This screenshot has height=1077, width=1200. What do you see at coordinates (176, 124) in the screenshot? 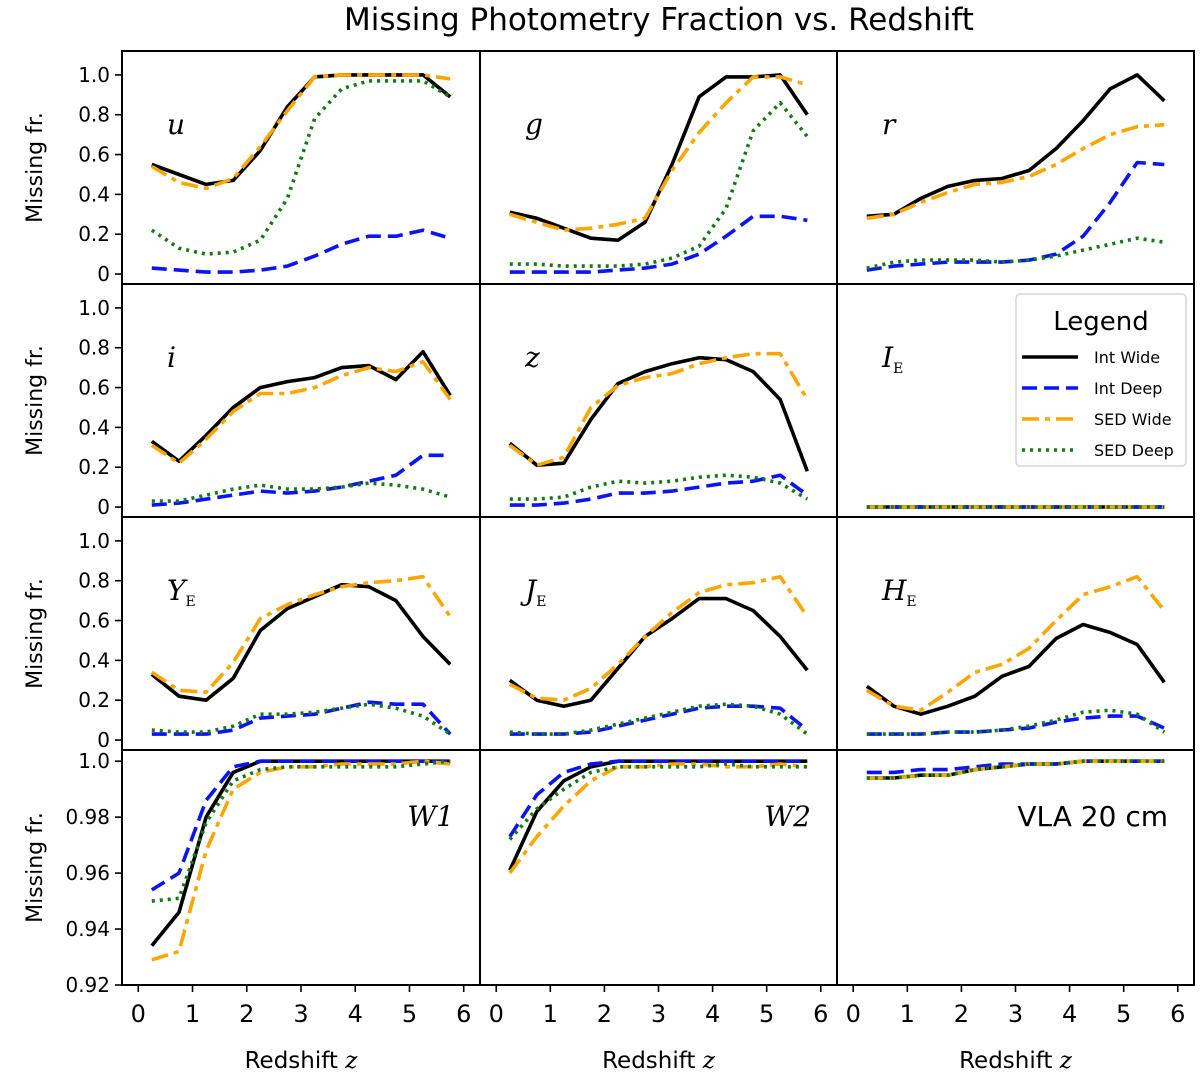
I see `panel-label: u` at bounding box center [176, 124].